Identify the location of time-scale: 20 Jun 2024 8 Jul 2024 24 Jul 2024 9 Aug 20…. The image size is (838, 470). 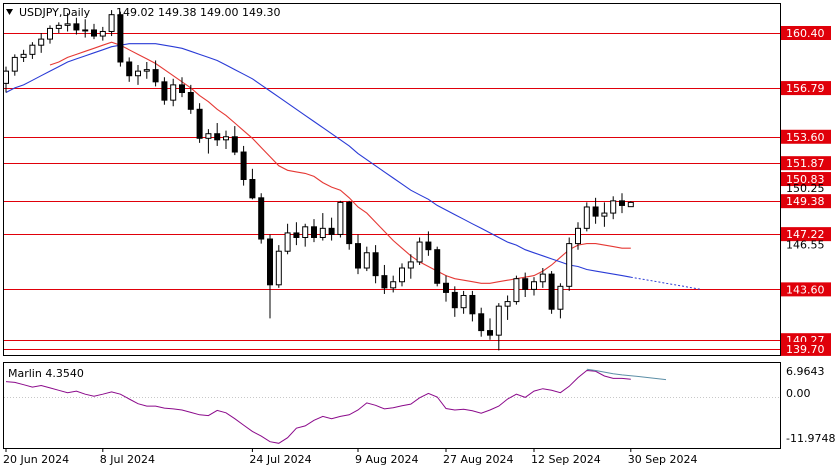
(350, 457).